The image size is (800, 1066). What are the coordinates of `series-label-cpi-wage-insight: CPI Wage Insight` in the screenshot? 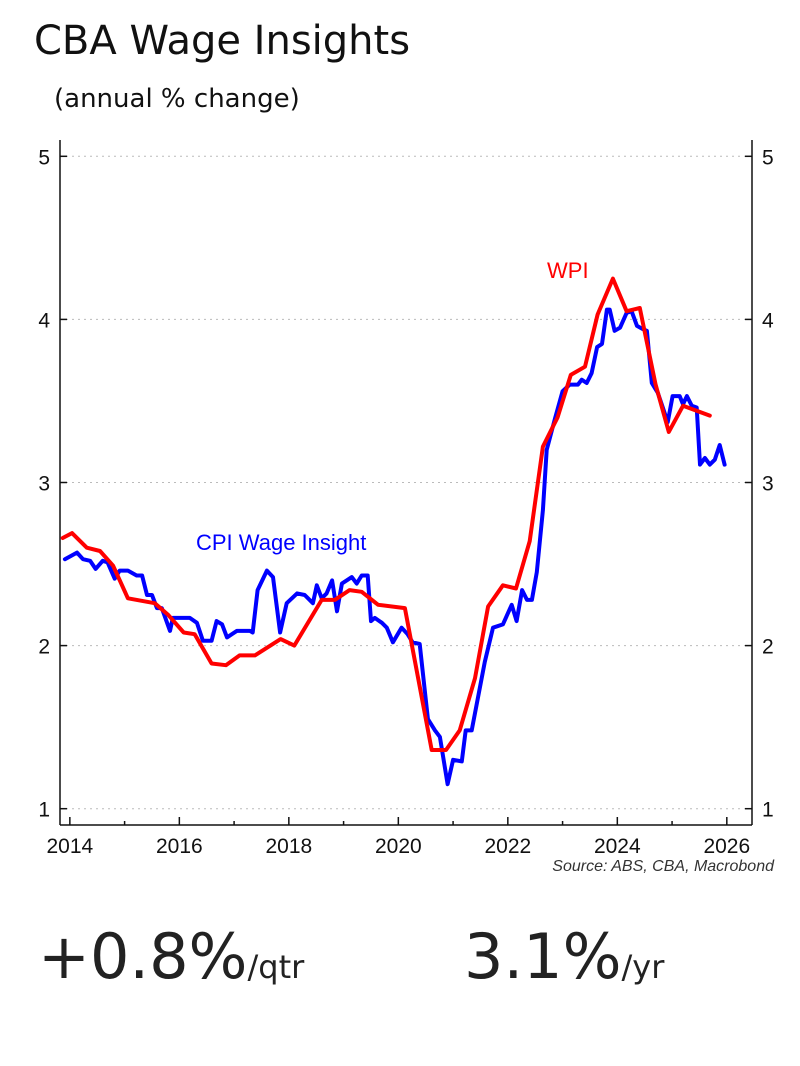 It's located at (281, 542).